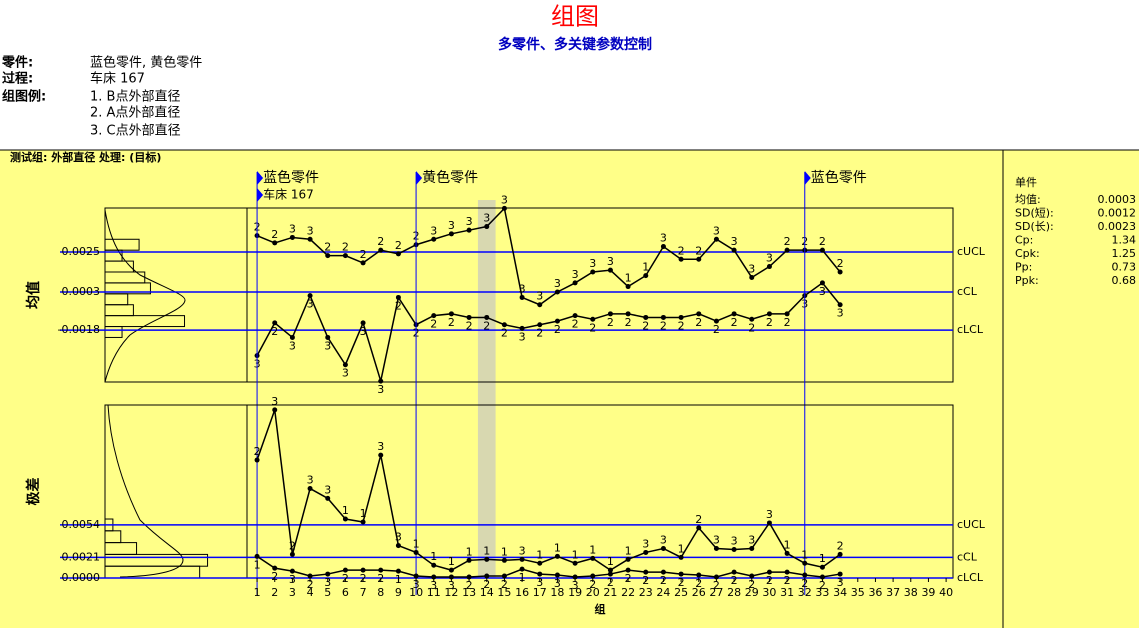 This screenshot has height=628, width=1139. I want to click on y-axis-label: 均值, so click(33, 295).